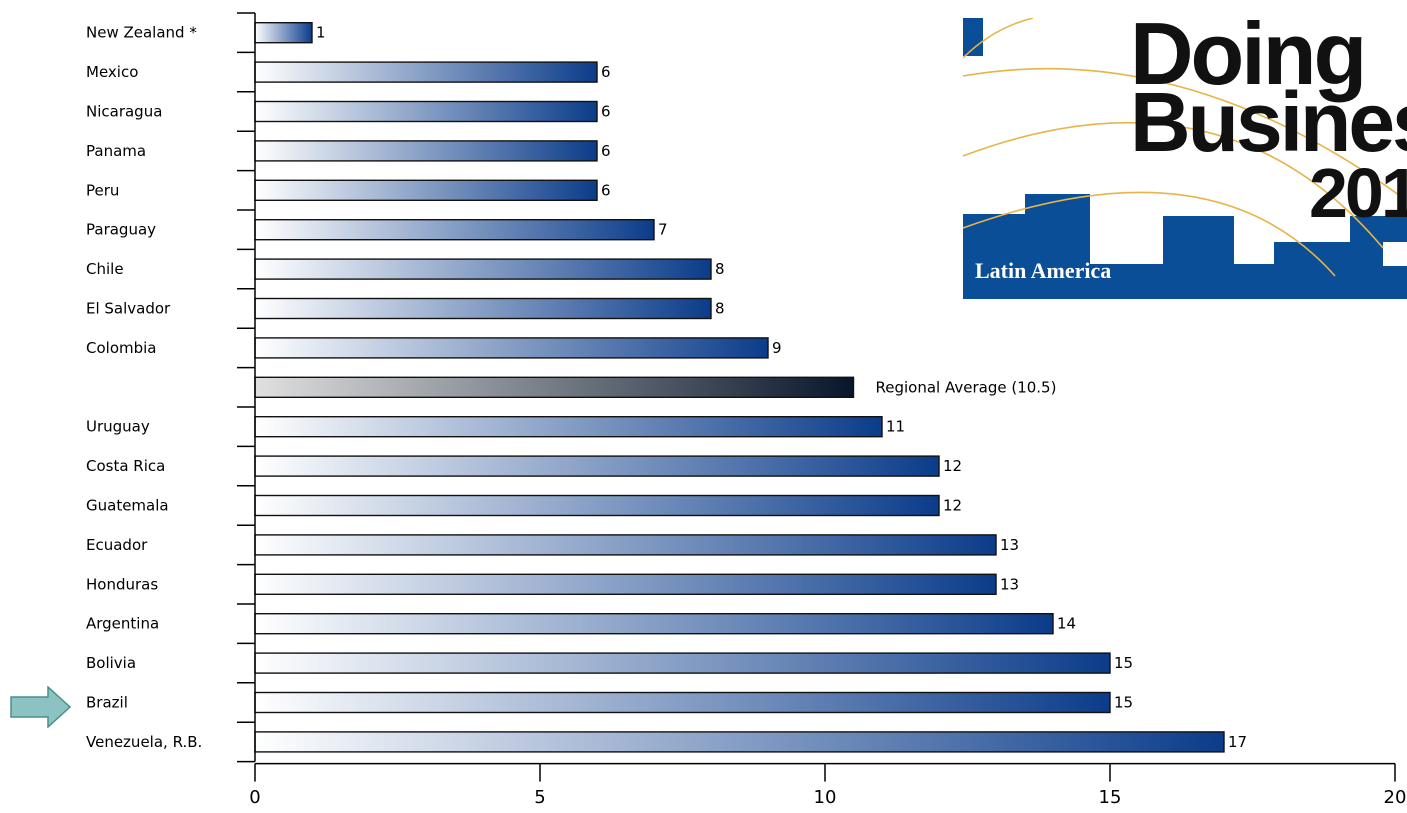 The height and width of the screenshot is (813, 1407). Describe the element at coordinates (426, 151) in the screenshot. I see `bar-panama` at that location.